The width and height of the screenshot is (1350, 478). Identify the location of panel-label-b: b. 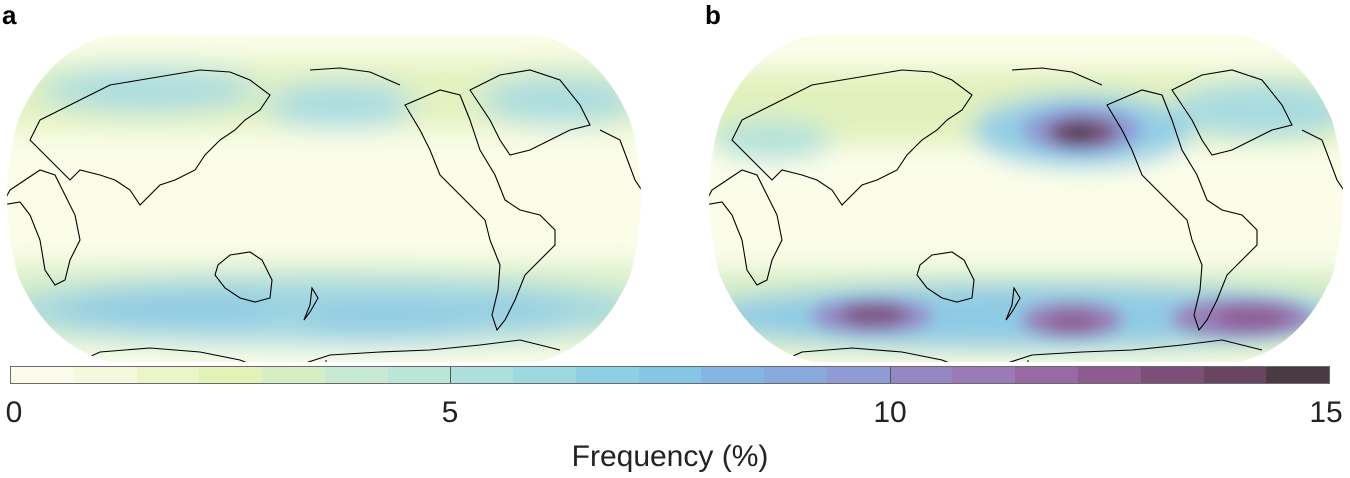
(713, 15).